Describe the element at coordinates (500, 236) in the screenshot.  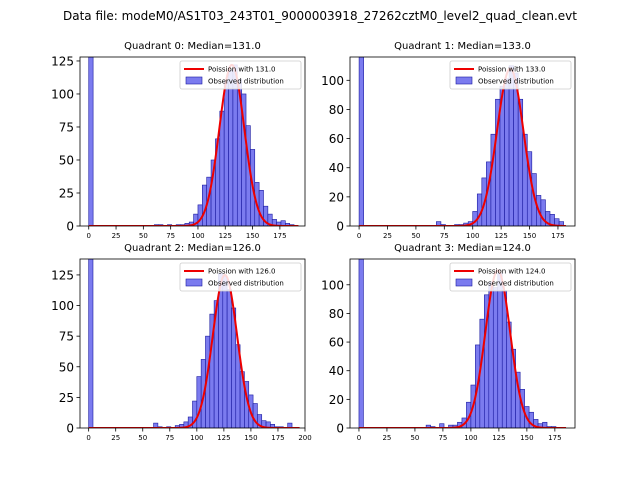
I see `quadrant-1-xtick-label: 125` at that location.